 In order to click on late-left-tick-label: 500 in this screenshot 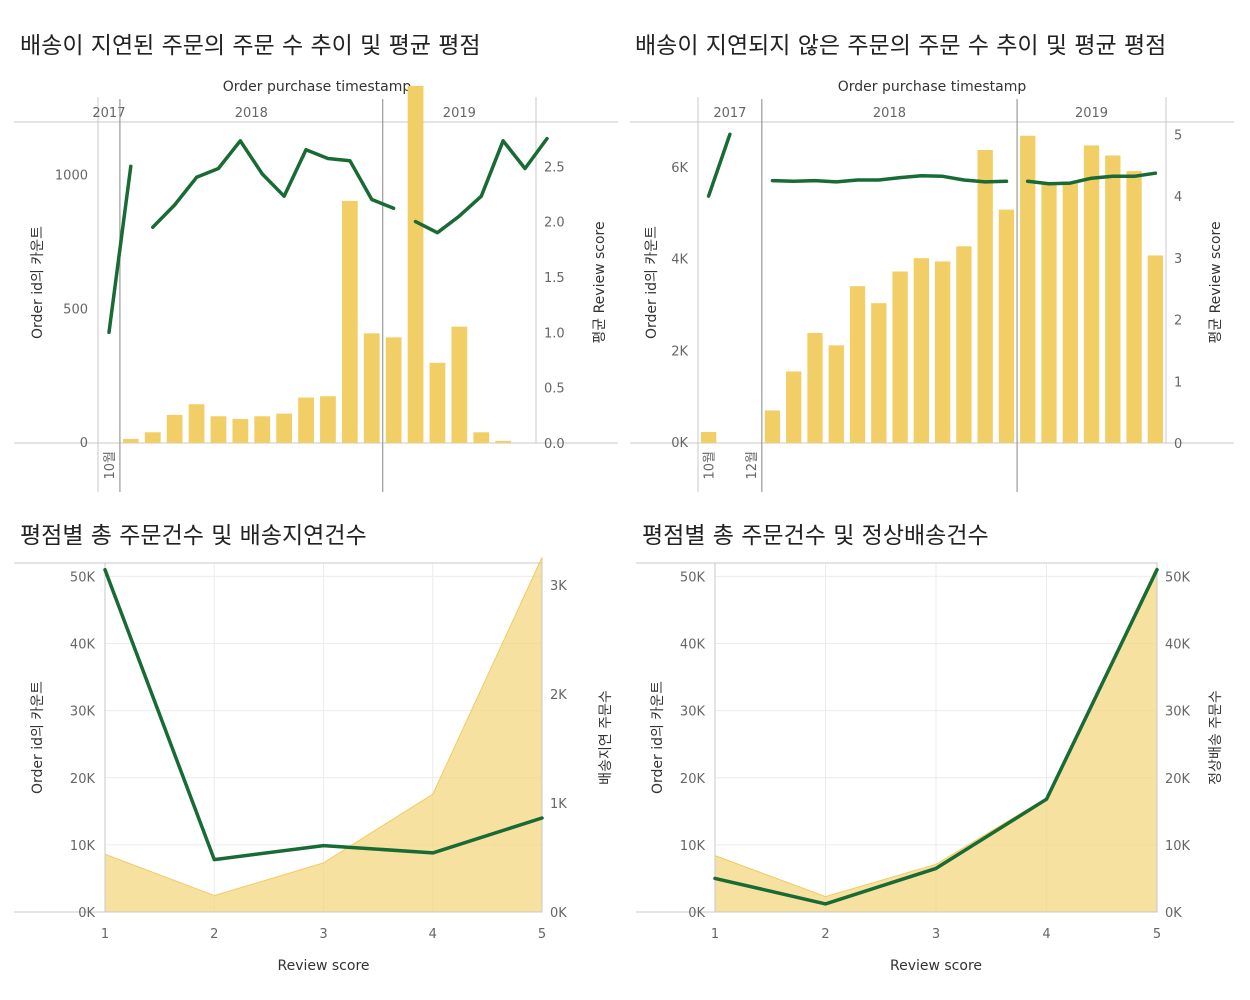, I will do `click(75, 309)`.